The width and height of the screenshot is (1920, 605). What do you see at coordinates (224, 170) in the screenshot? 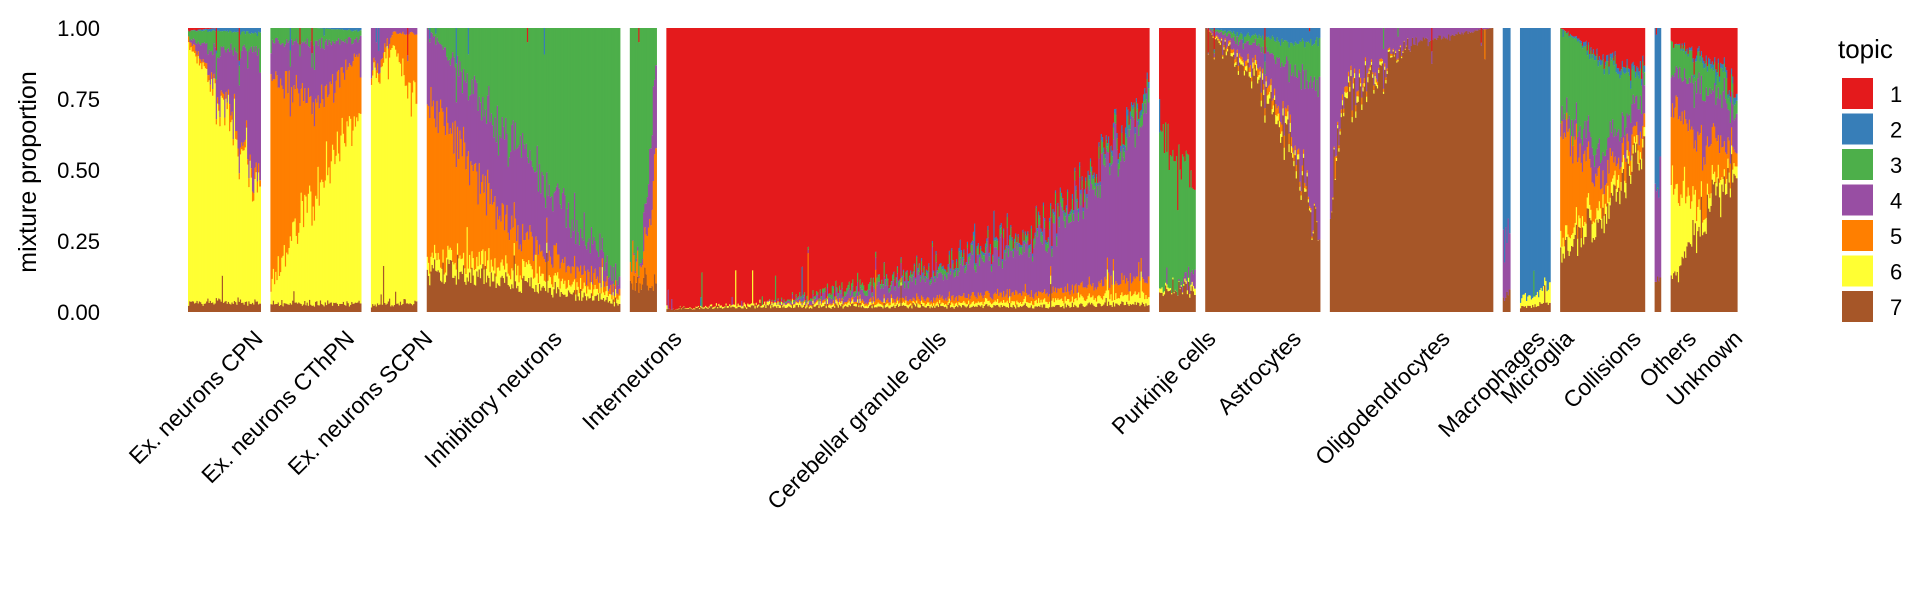
I see `cluster-ex-neurons-cpn` at bounding box center [224, 170].